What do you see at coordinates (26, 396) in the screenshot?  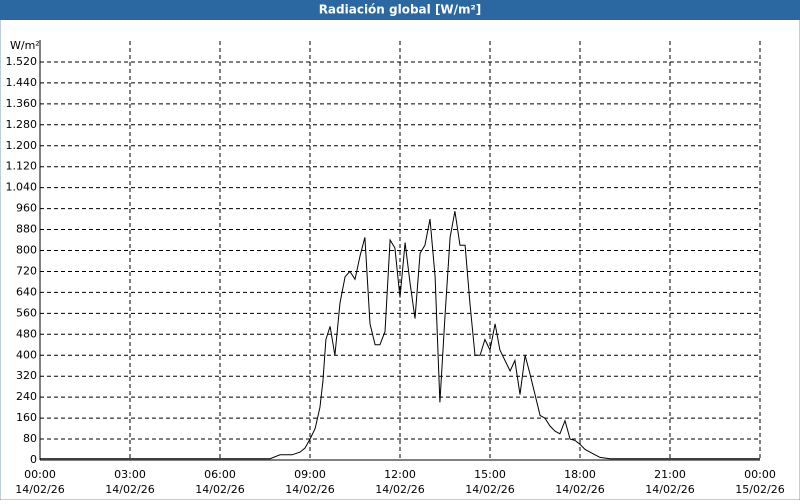 I see `y-tick-label: 240` at bounding box center [26, 396].